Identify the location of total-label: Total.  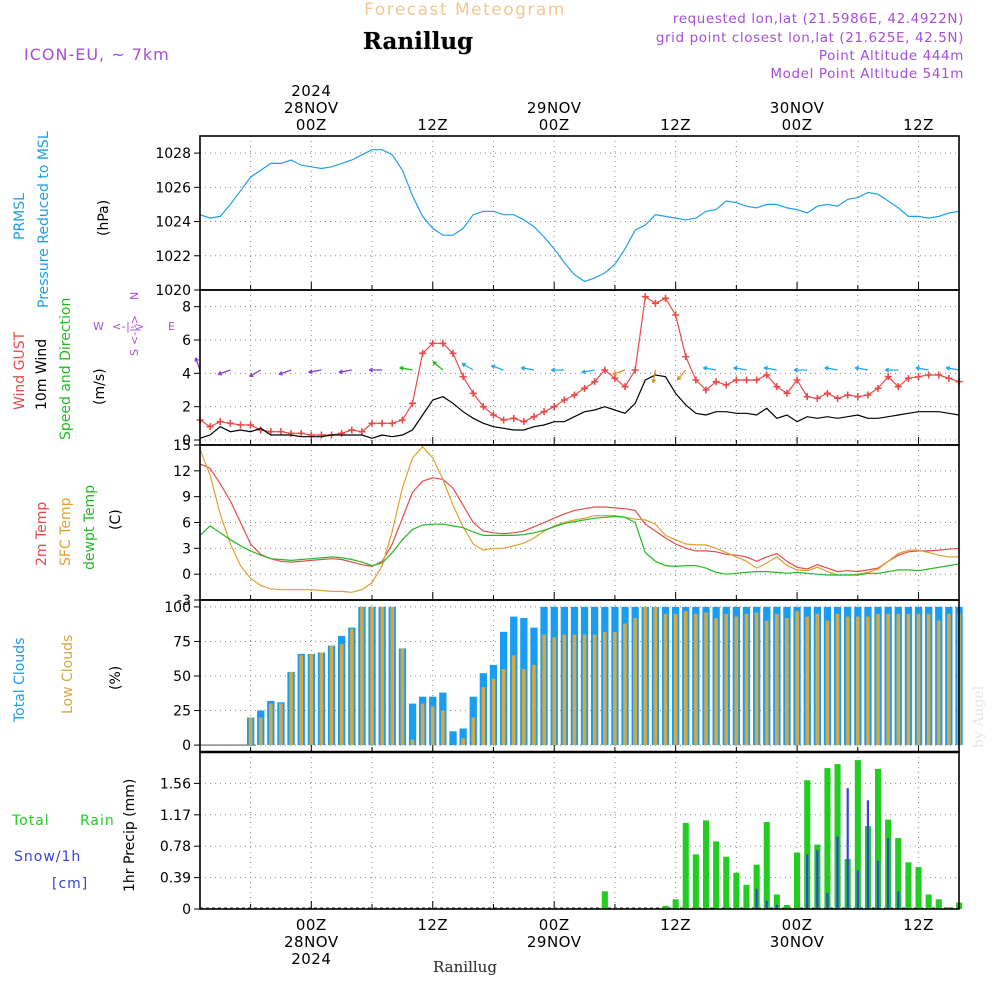
(30, 821).